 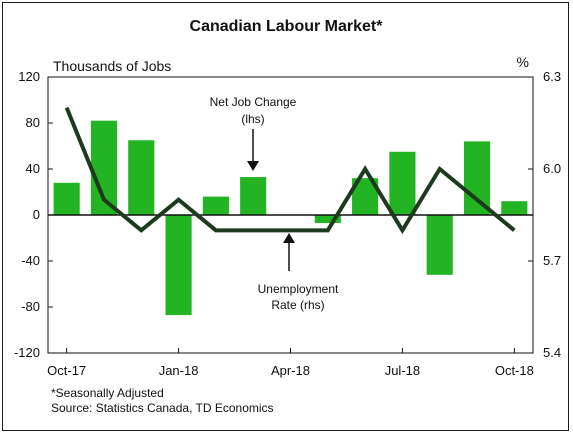 What do you see at coordinates (552, 168) in the screenshot?
I see `right-tick-label: 6.0` at bounding box center [552, 168].